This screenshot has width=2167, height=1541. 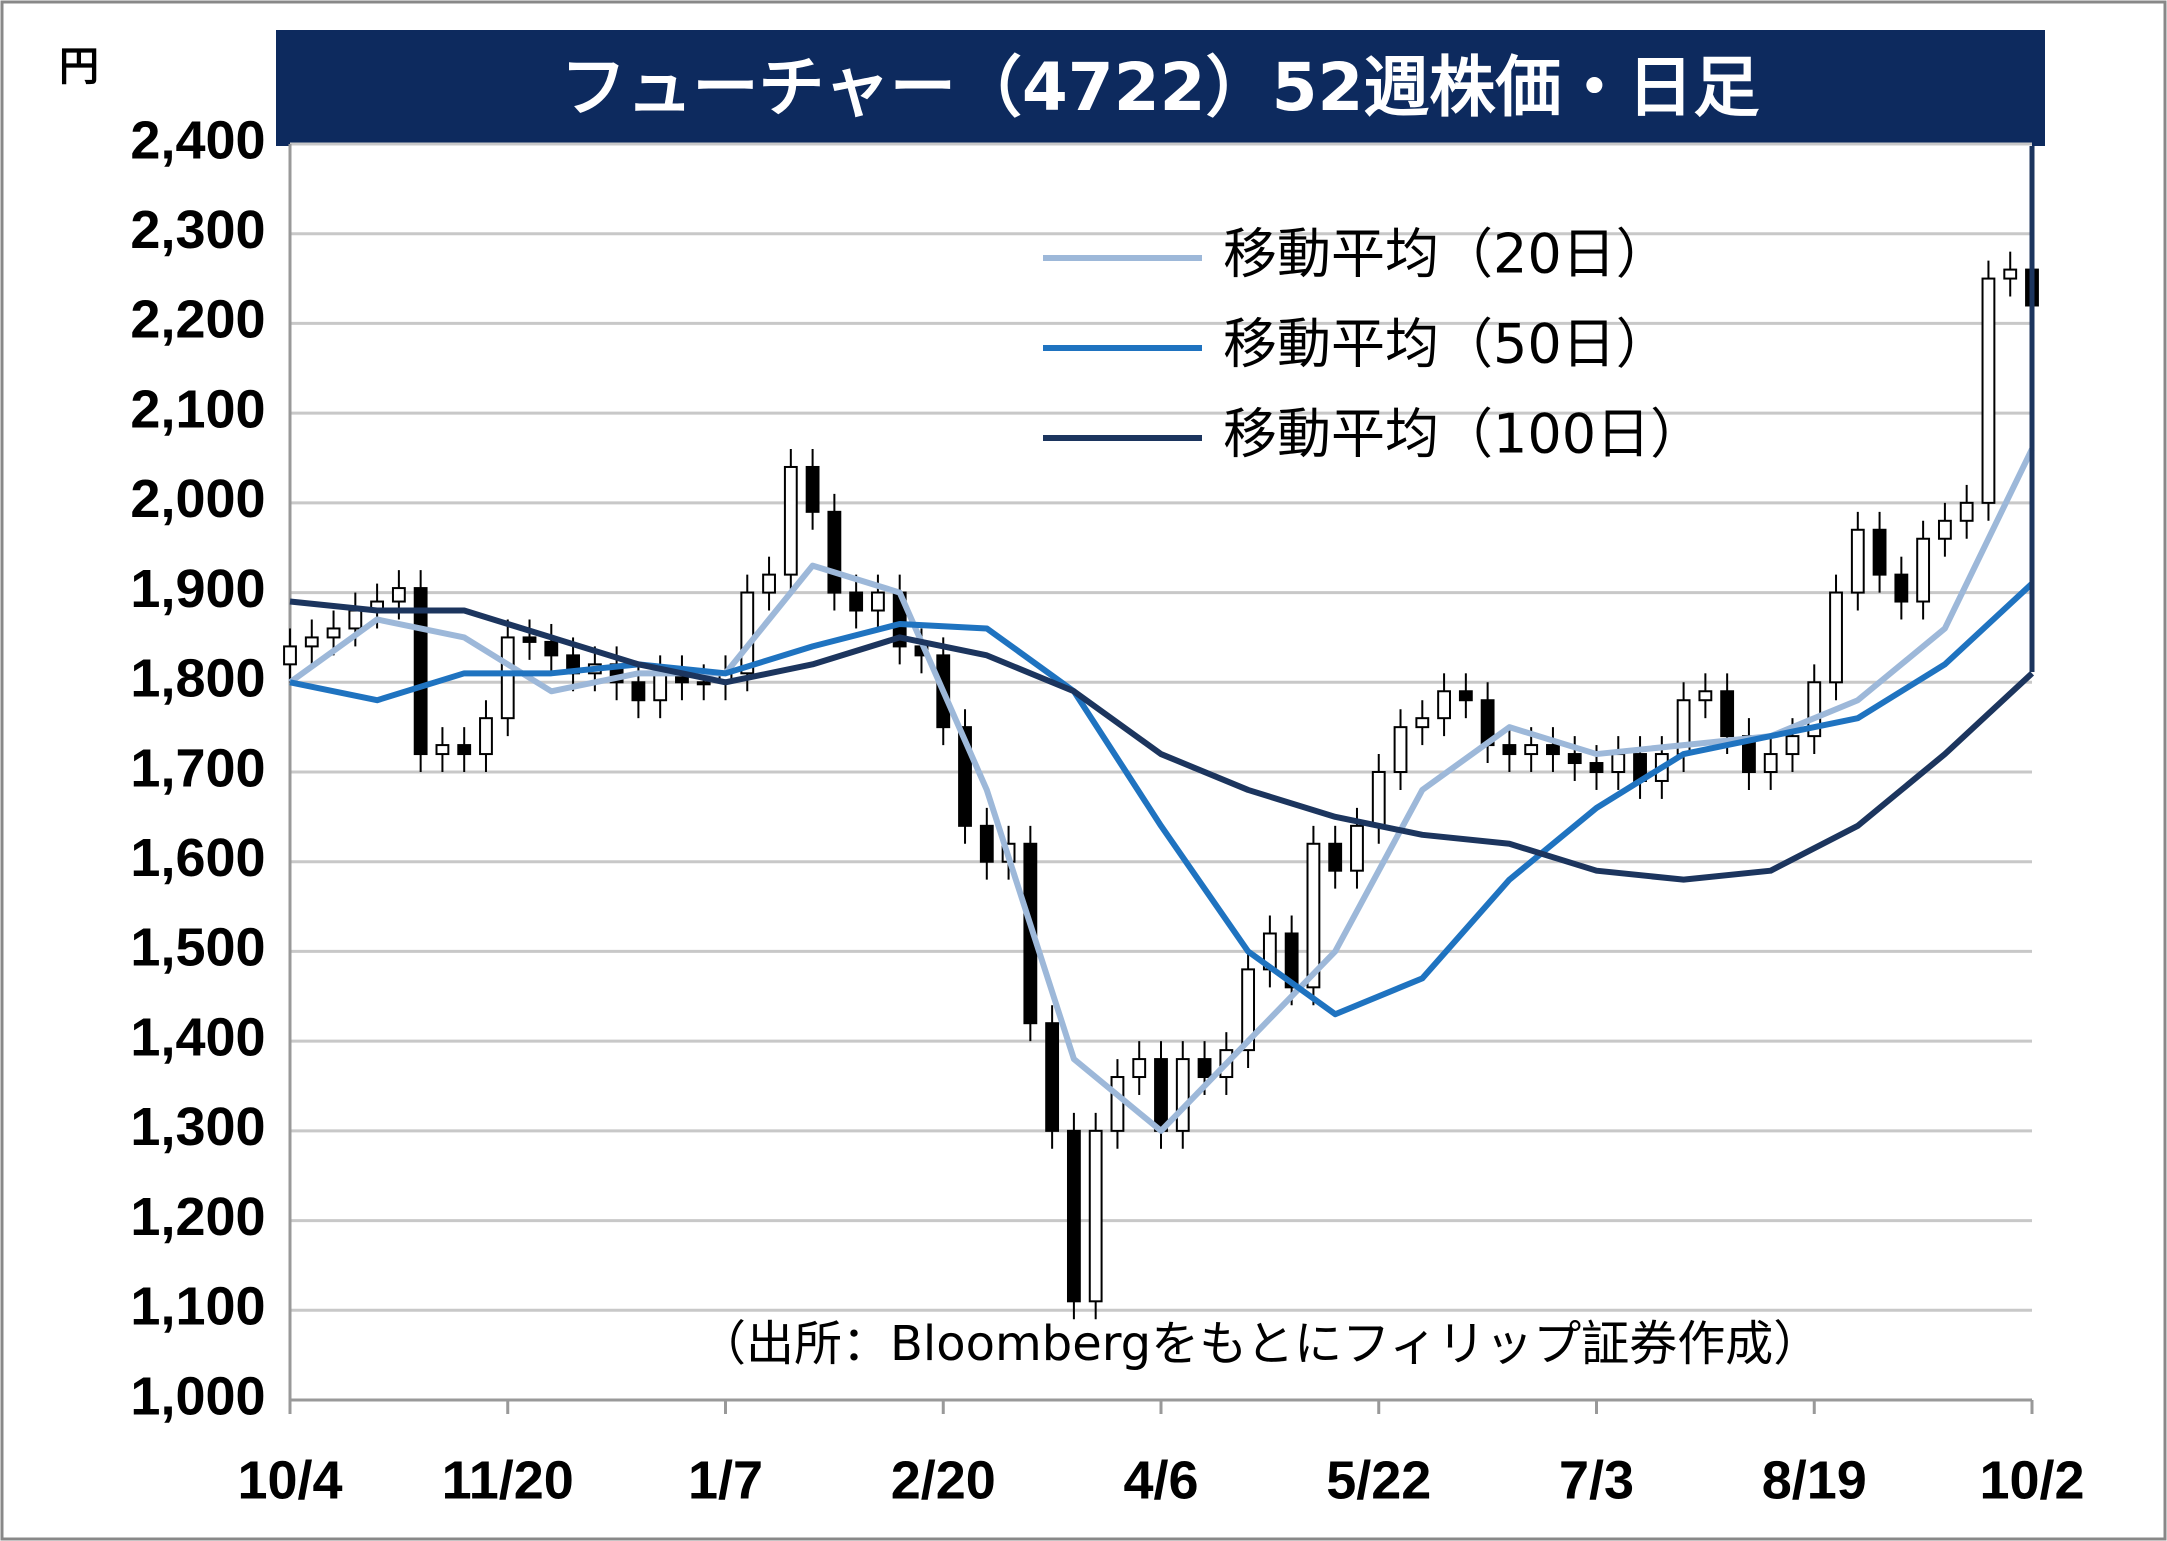 What do you see at coordinates (1446, 344) in the screenshot?
I see `legend-label: 移動平均（50日）` at bounding box center [1446, 344].